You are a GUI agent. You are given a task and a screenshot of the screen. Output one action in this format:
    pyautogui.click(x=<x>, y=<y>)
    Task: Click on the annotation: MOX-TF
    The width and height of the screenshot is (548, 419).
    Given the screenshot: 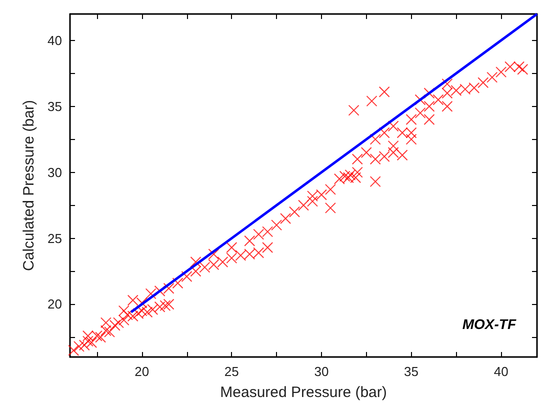 What is the action you would take?
    pyautogui.click(x=489, y=324)
    